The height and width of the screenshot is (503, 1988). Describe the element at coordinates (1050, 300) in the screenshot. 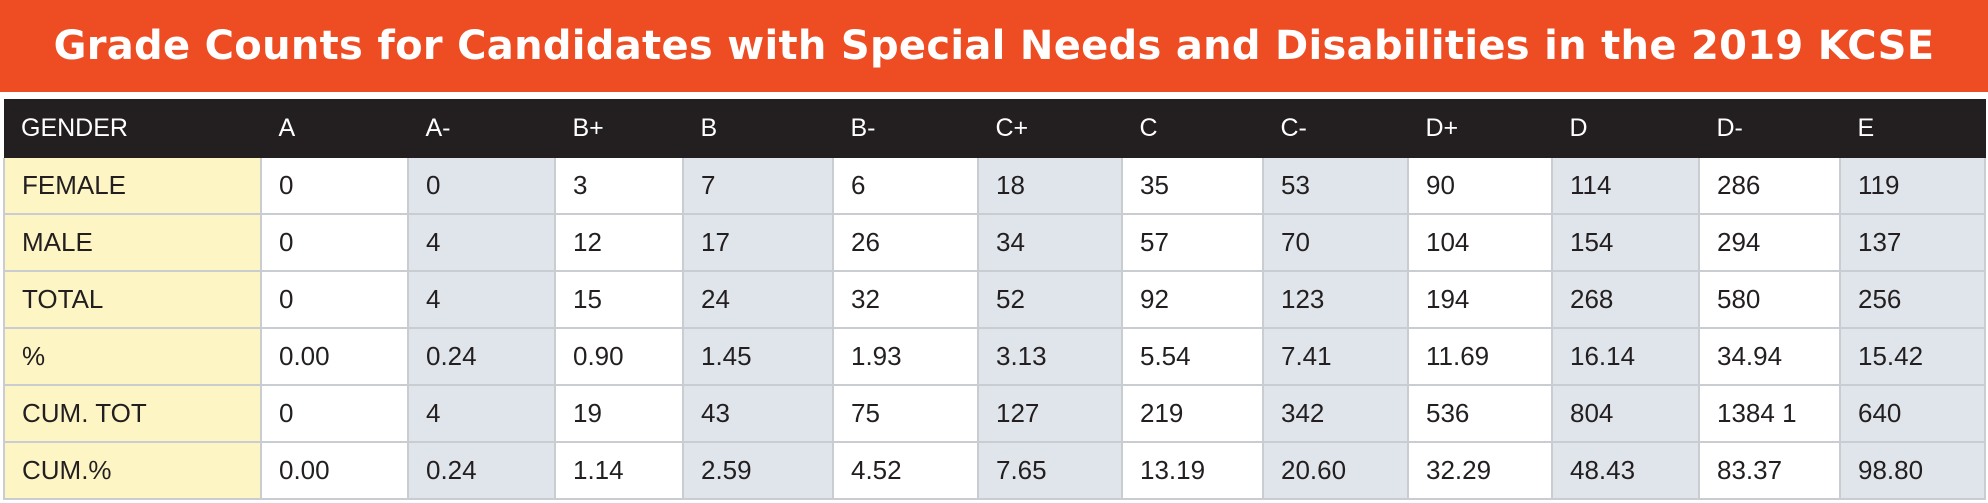

I see `data-cell: 52` at that location.